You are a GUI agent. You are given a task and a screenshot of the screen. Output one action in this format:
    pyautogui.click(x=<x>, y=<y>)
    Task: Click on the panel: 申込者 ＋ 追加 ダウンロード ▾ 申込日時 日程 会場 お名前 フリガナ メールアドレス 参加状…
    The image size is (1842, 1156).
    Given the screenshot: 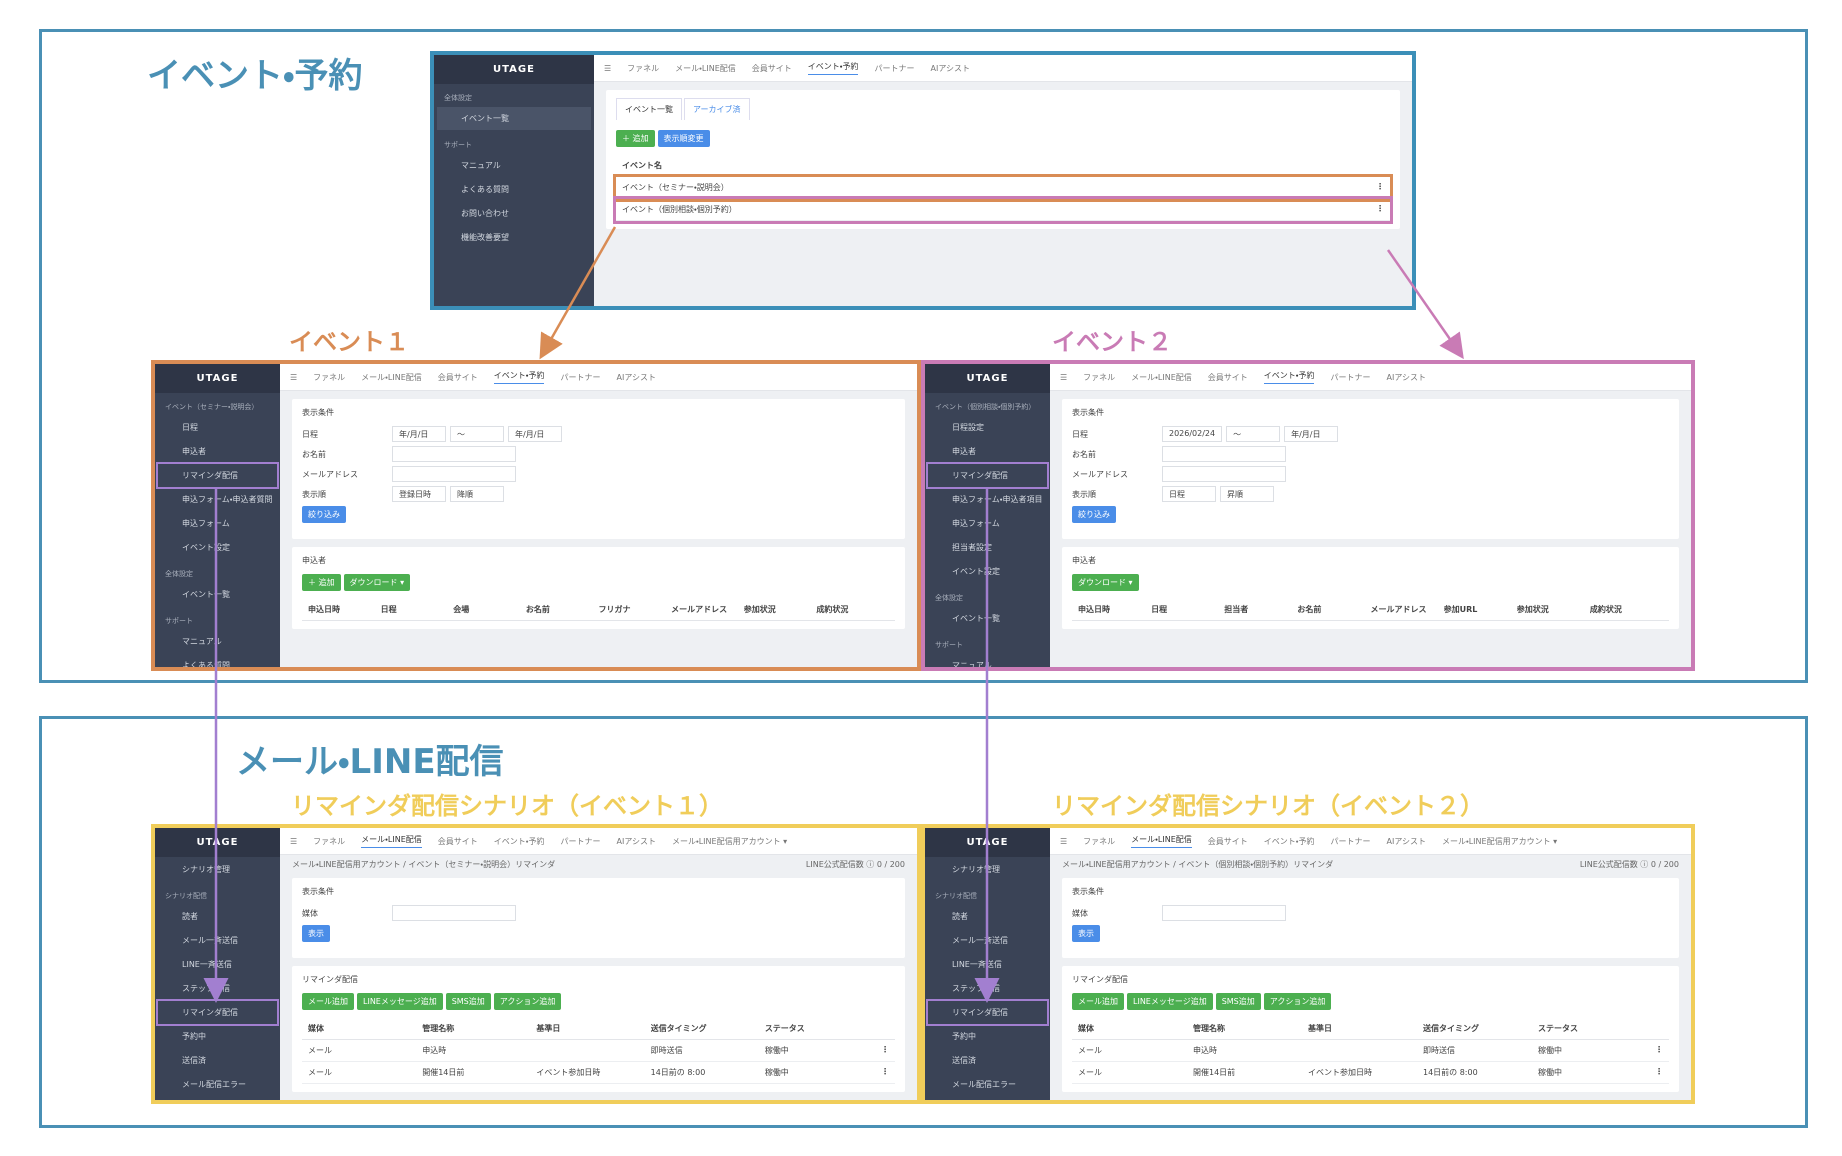 What is the action you would take?
    pyautogui.click(x=598, y=588)
    